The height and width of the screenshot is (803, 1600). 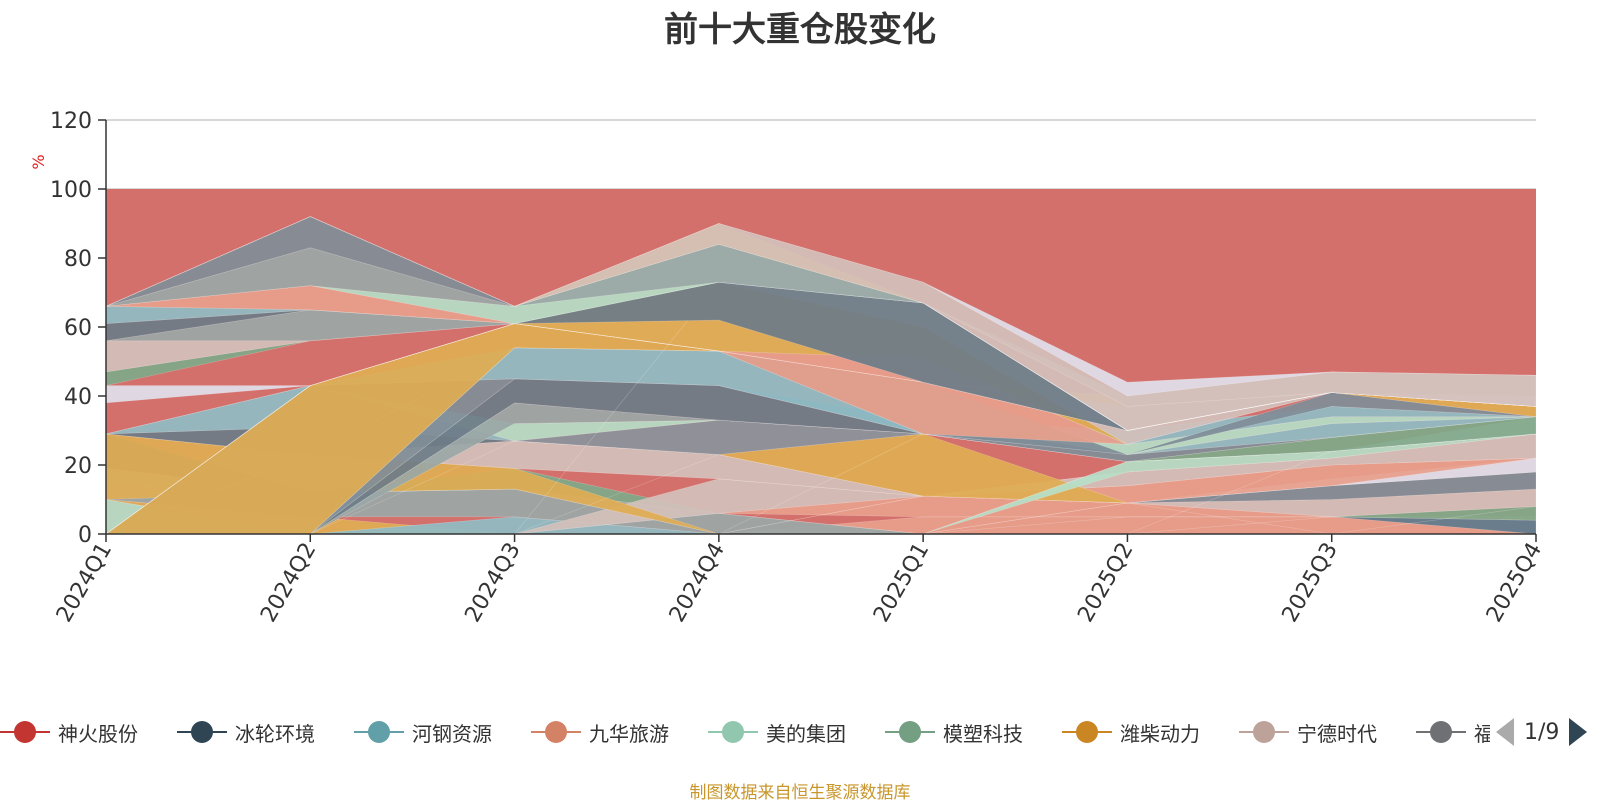 What do you see at coordinates (492, 583) in the screenshot?
I see `x-tick-label: 2024Q3` at bounding box center [492, 583].